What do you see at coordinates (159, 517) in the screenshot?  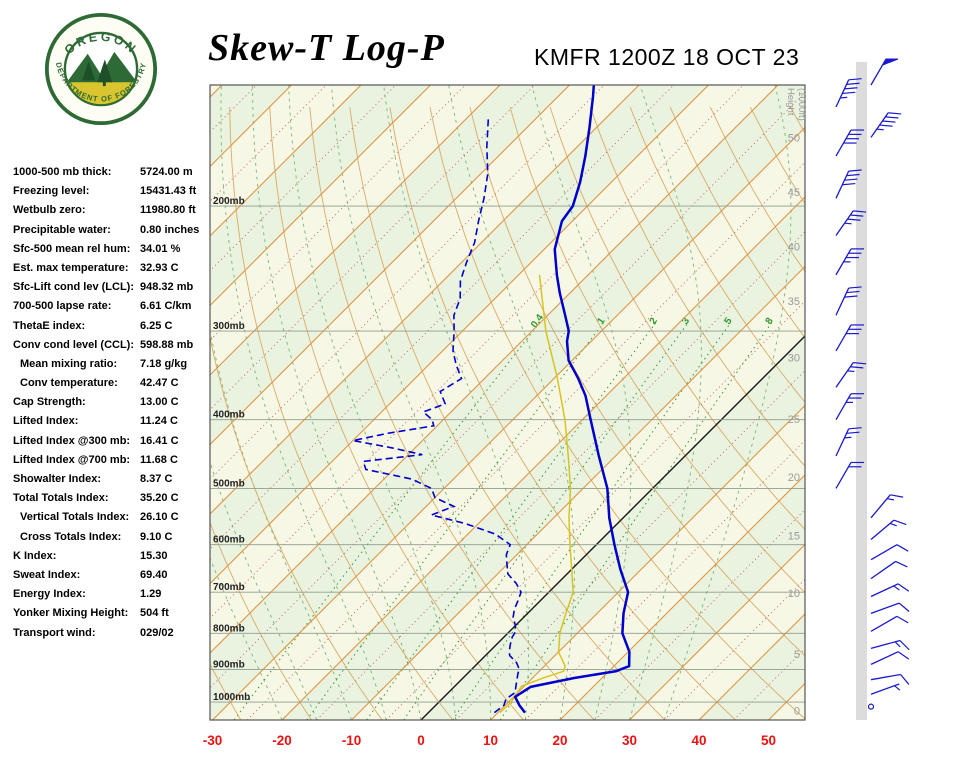 I see `index-value: 26.10 C` at bounding box center [159, 517].